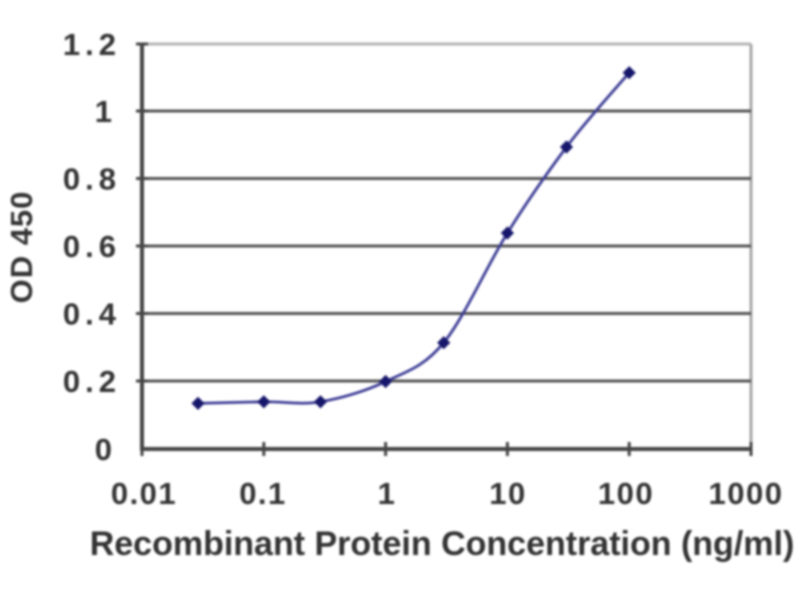 The width and height of the screenshot is (800, 600). I want to click on svg-text: 0.4, so click(92, 314).